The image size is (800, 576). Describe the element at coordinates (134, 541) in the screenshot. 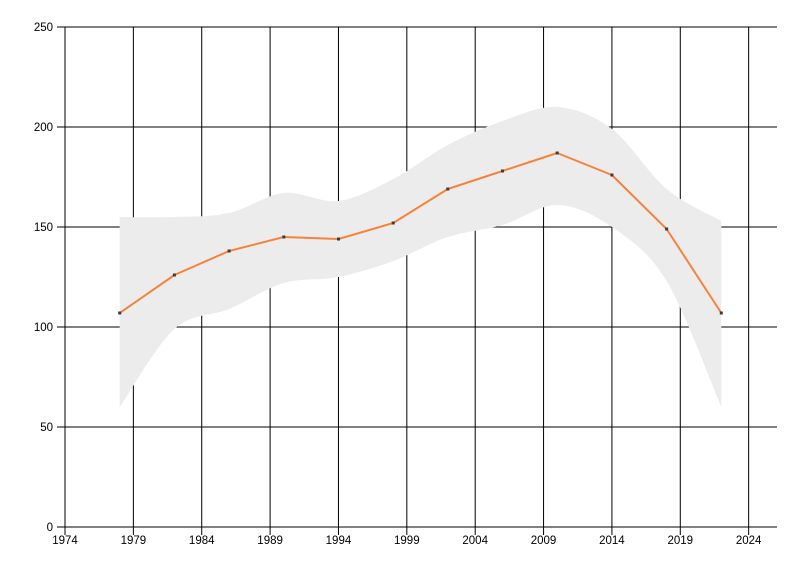

I see `x-axis-tick-label: 1979` at that location.